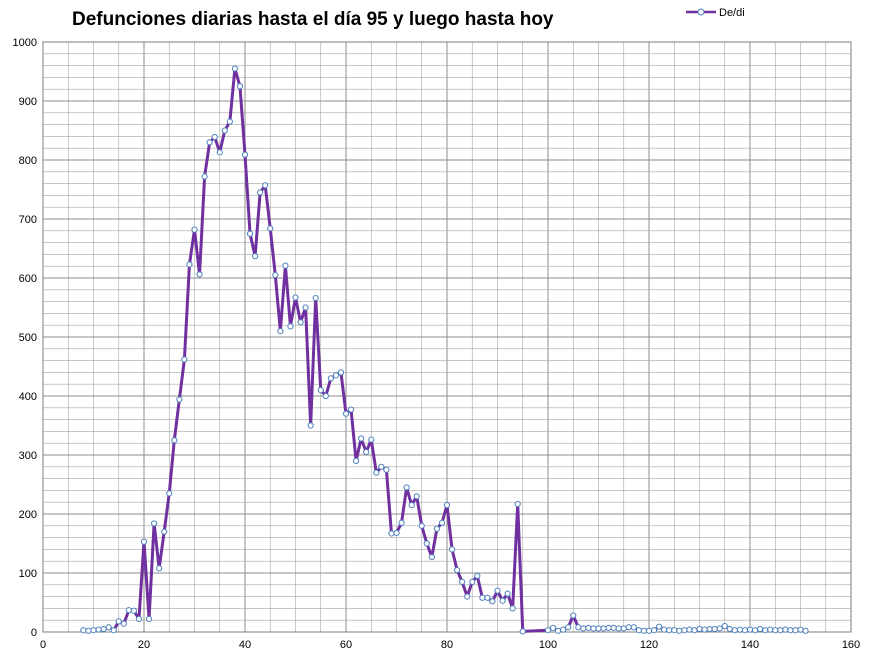  What do you see at coordinates (715, 13) in the screenshot?
I see `legend: De/di` at bounding box center [715, 13].